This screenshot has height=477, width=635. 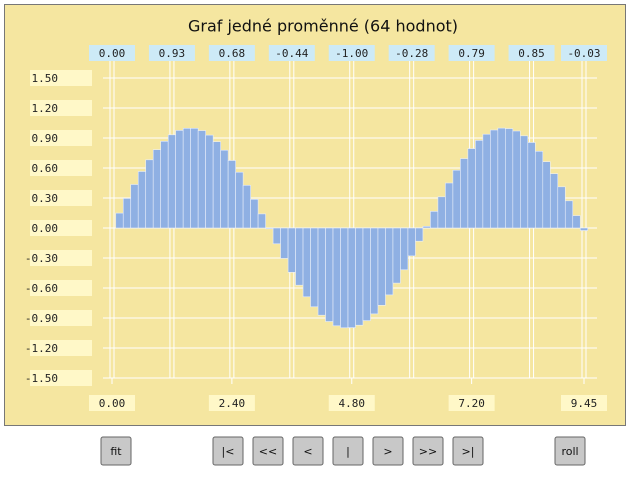 What do you see at coordinates (45, 78) in the screenshot?
I see `y-tick-label: 1.50` at bounding box center [45, 78].